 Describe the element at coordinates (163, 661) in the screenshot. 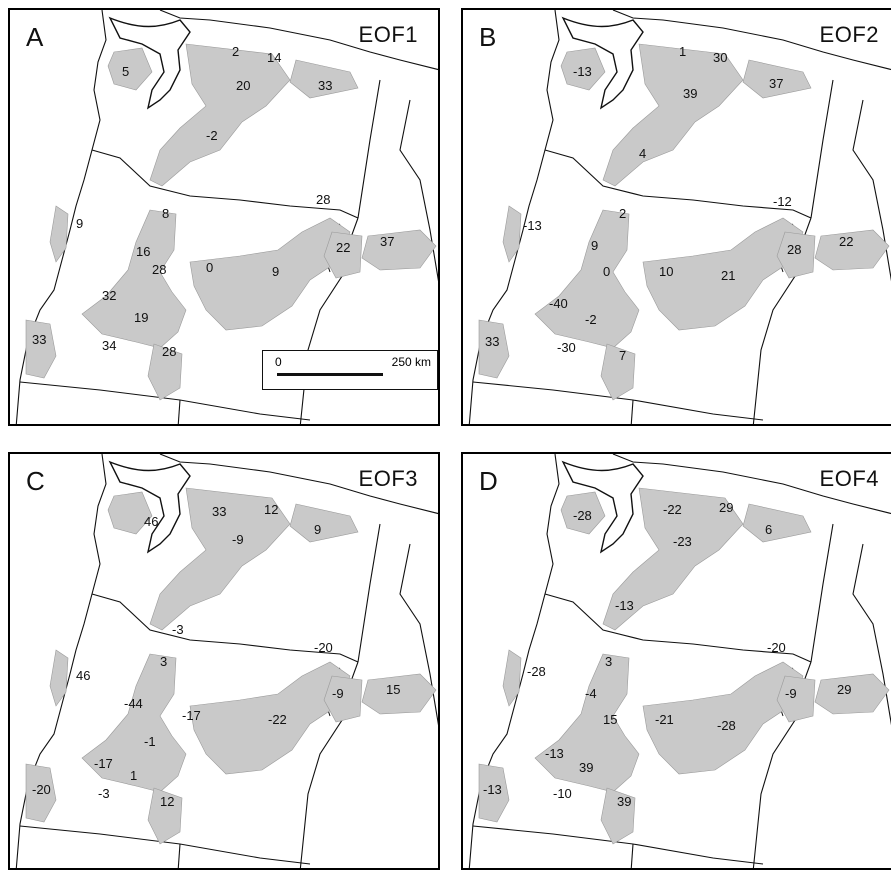

I see `station-value-label: 3` at that location.